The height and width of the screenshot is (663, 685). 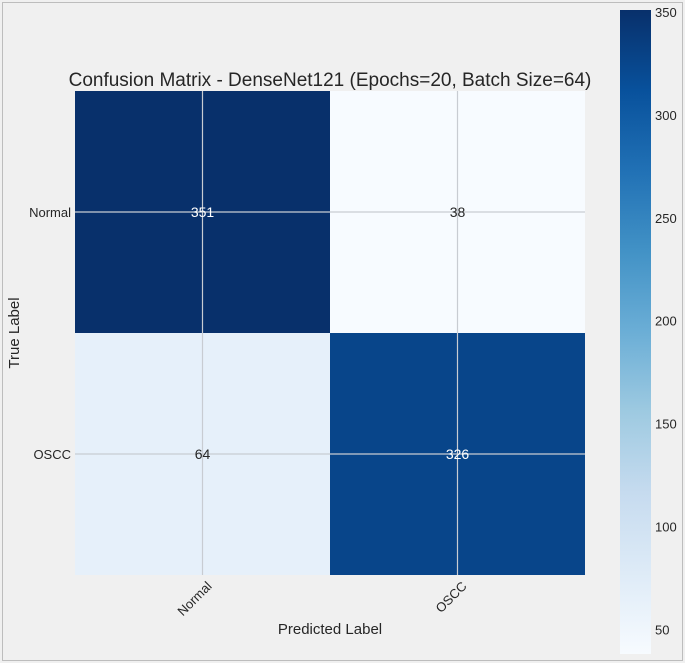 I want to click on colorbar, so click(x=635, y=332).